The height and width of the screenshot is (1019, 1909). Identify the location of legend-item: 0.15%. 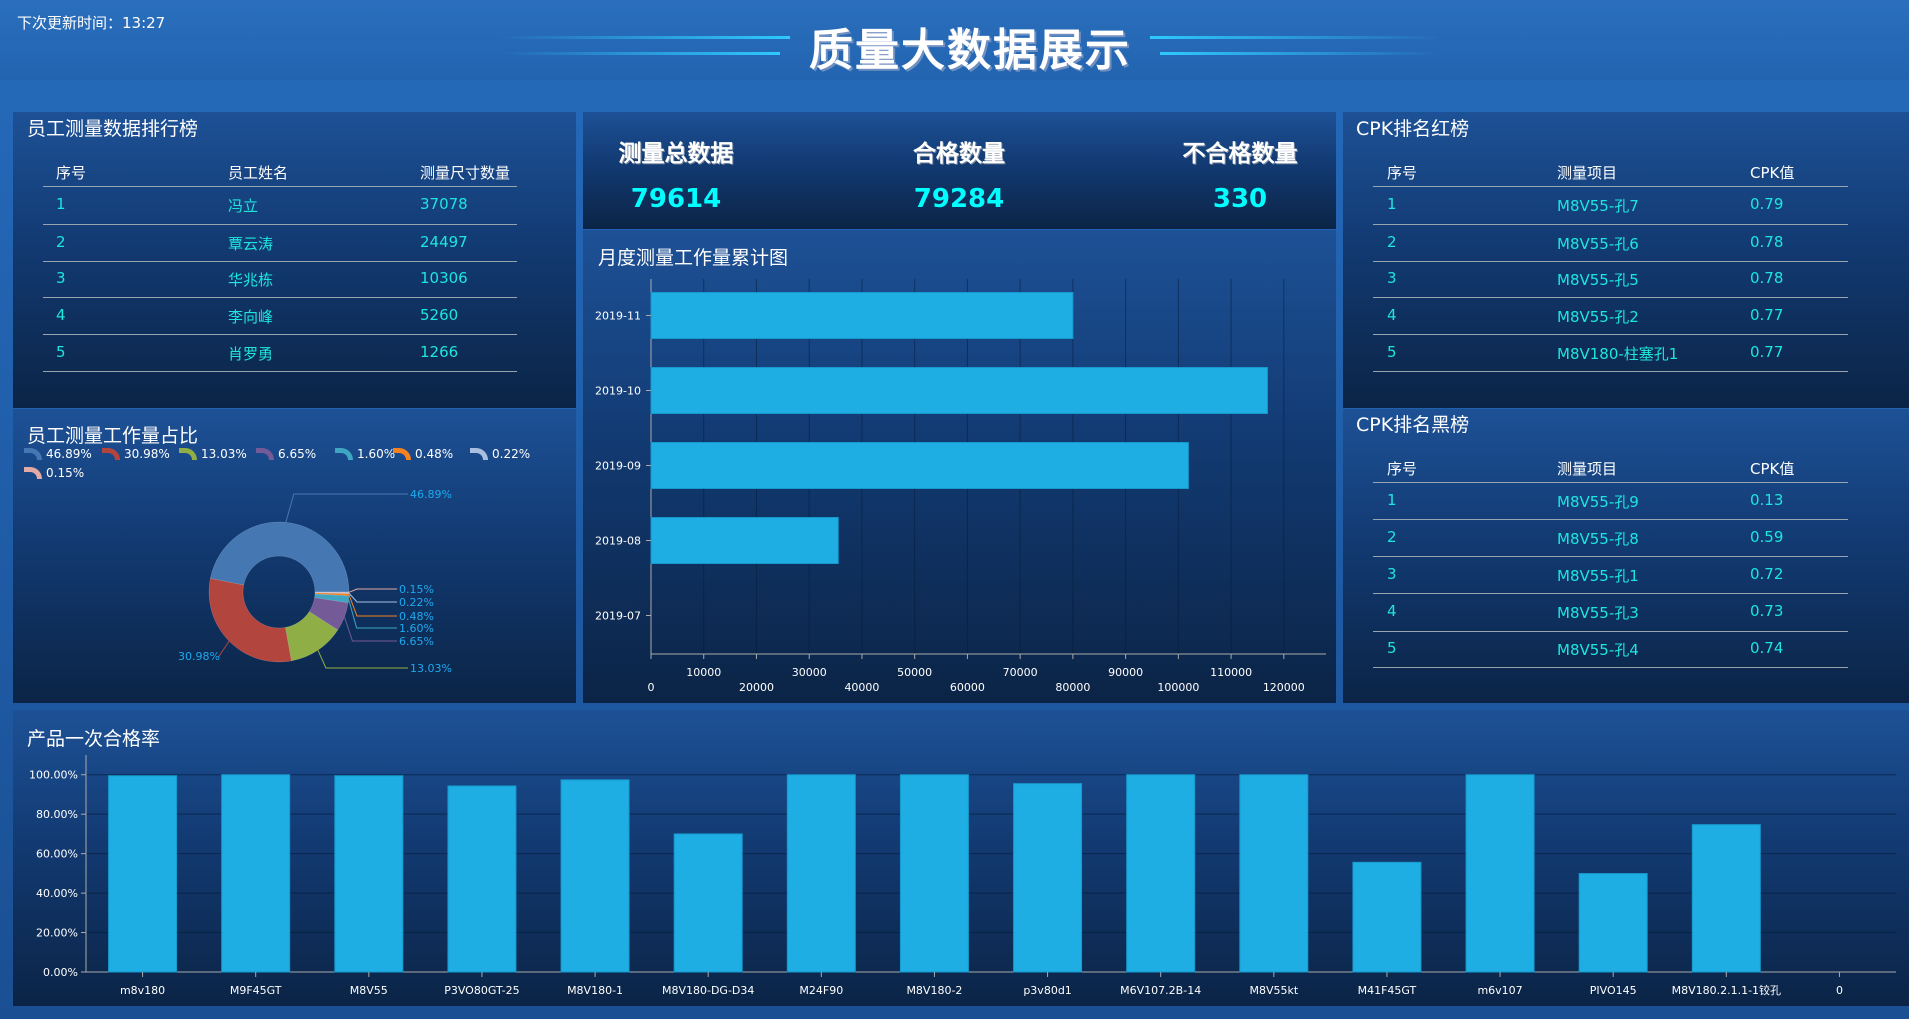
(54, 473).